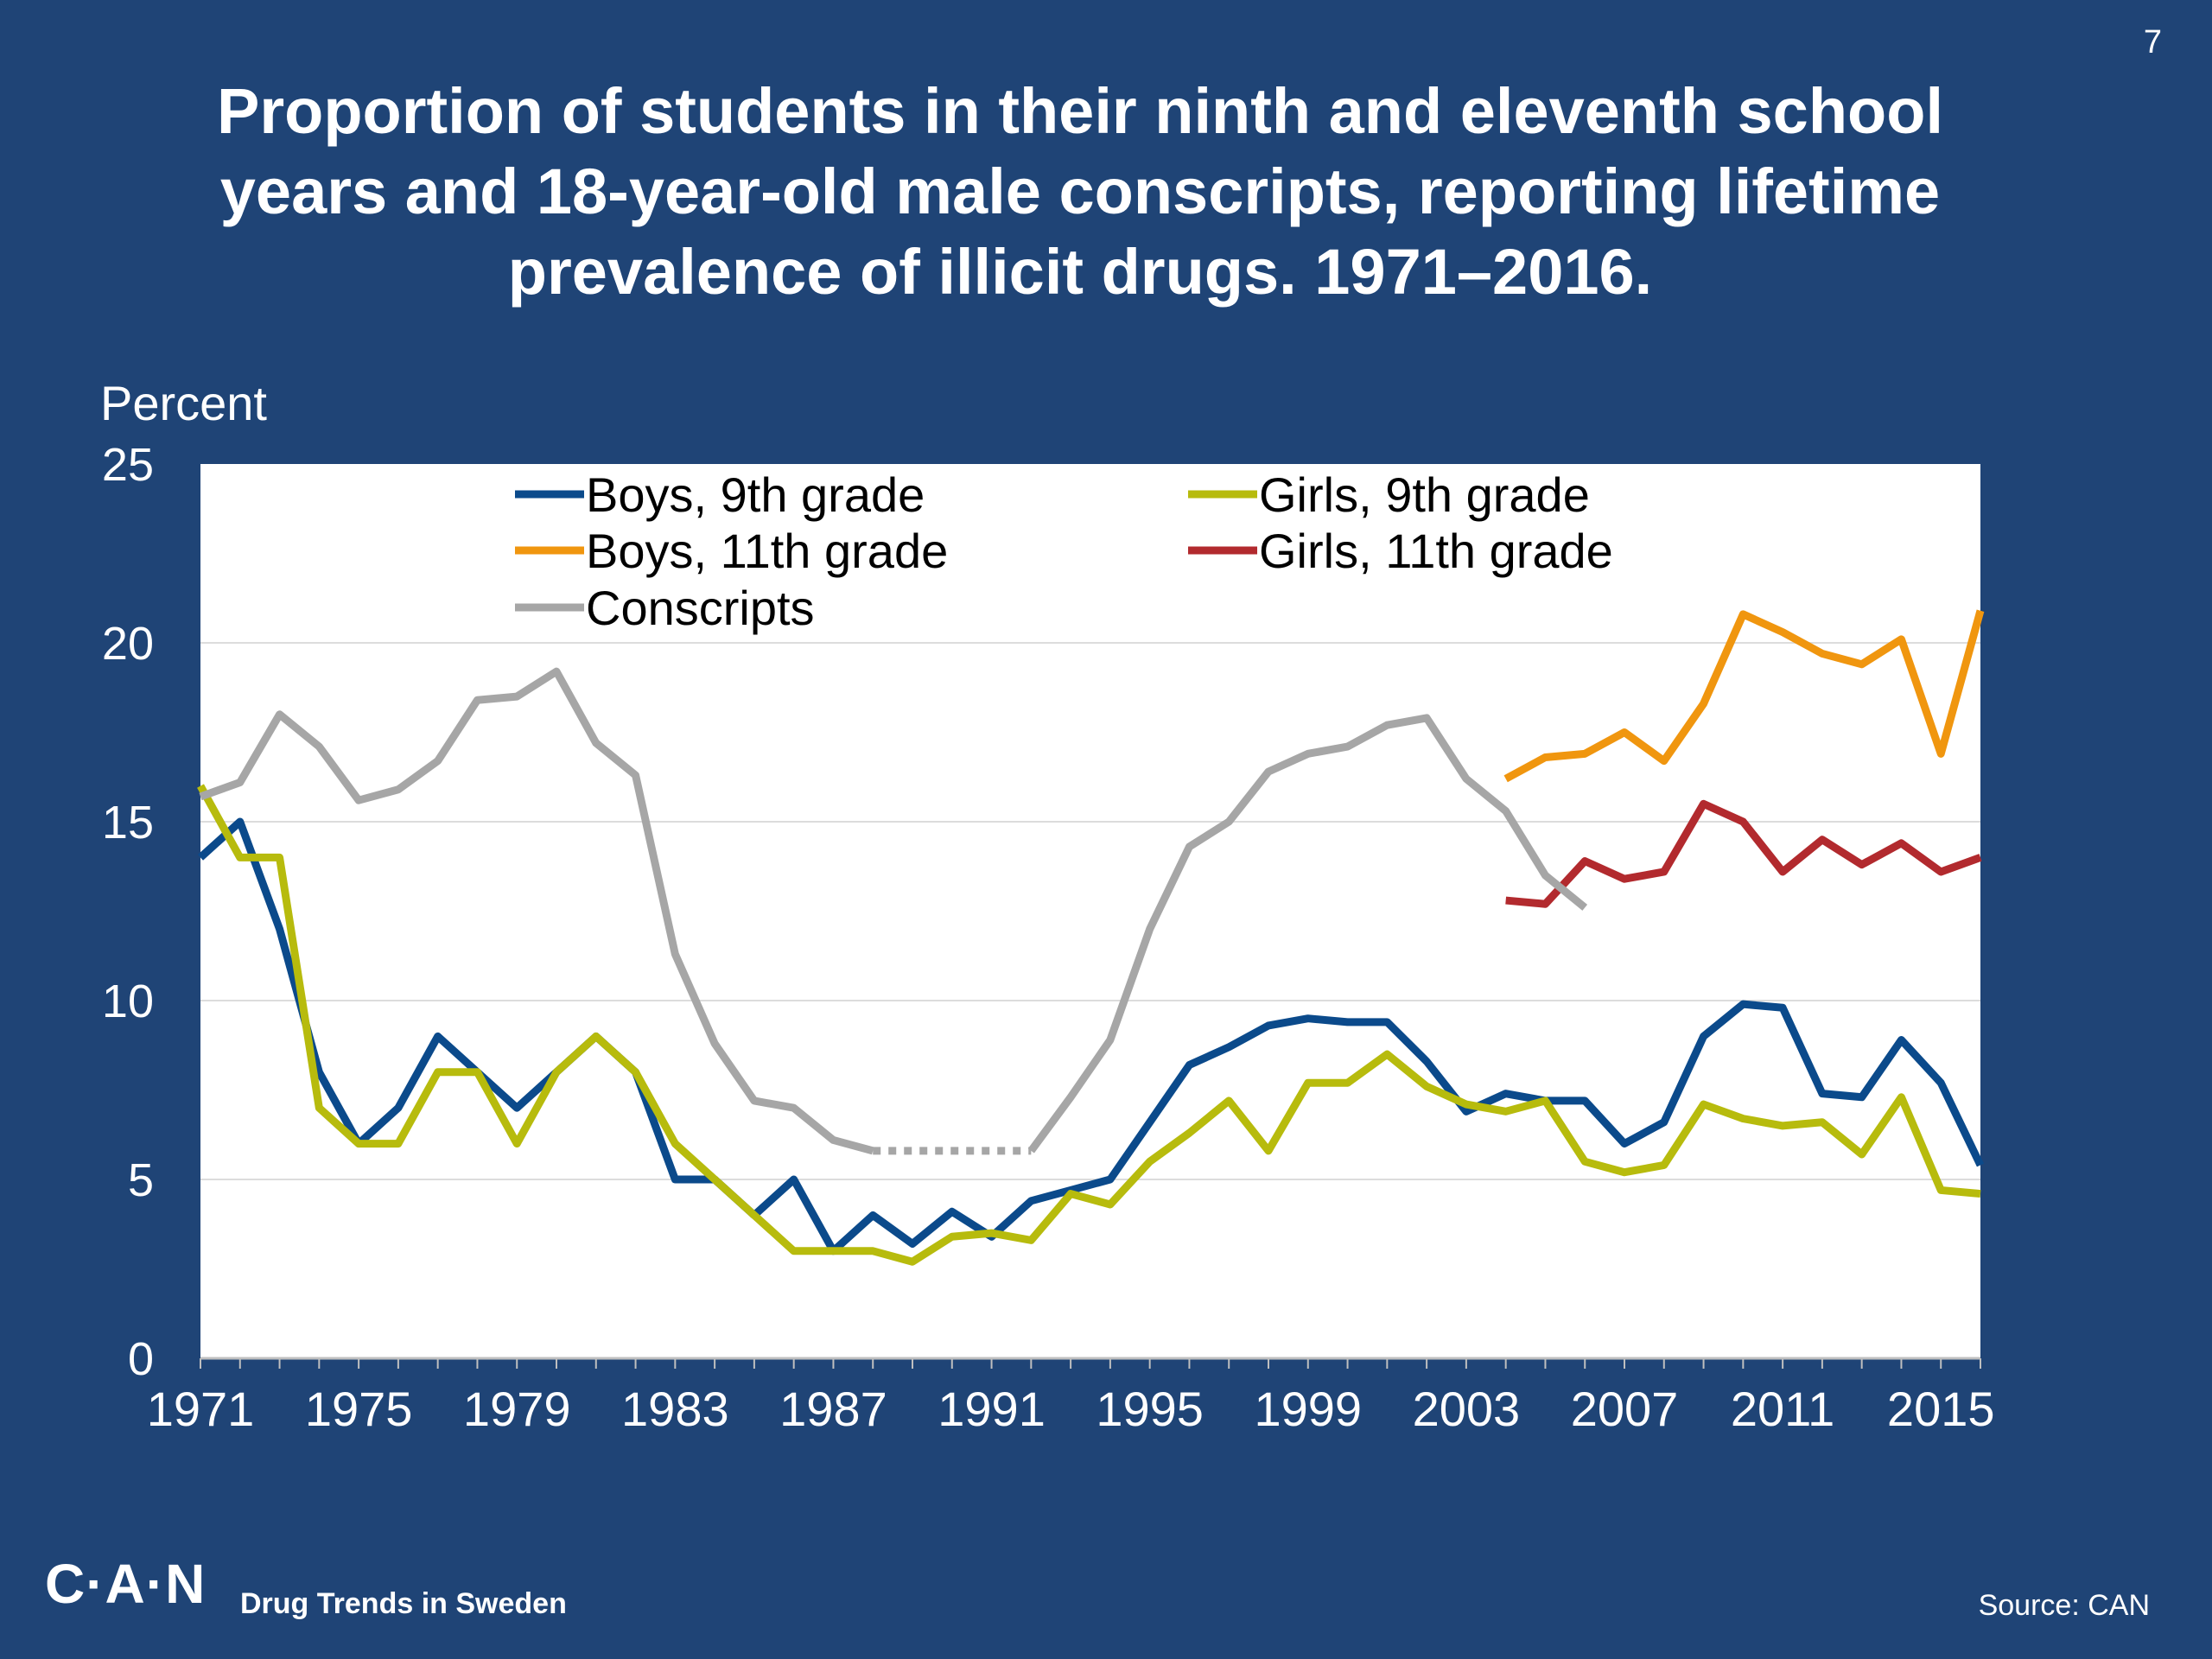 The height and width of the screenshot is (1659, 2212). Describe the element at coordinates (517, 1409) in the screenshot. I see `x-tick-label: 1979` at that location.